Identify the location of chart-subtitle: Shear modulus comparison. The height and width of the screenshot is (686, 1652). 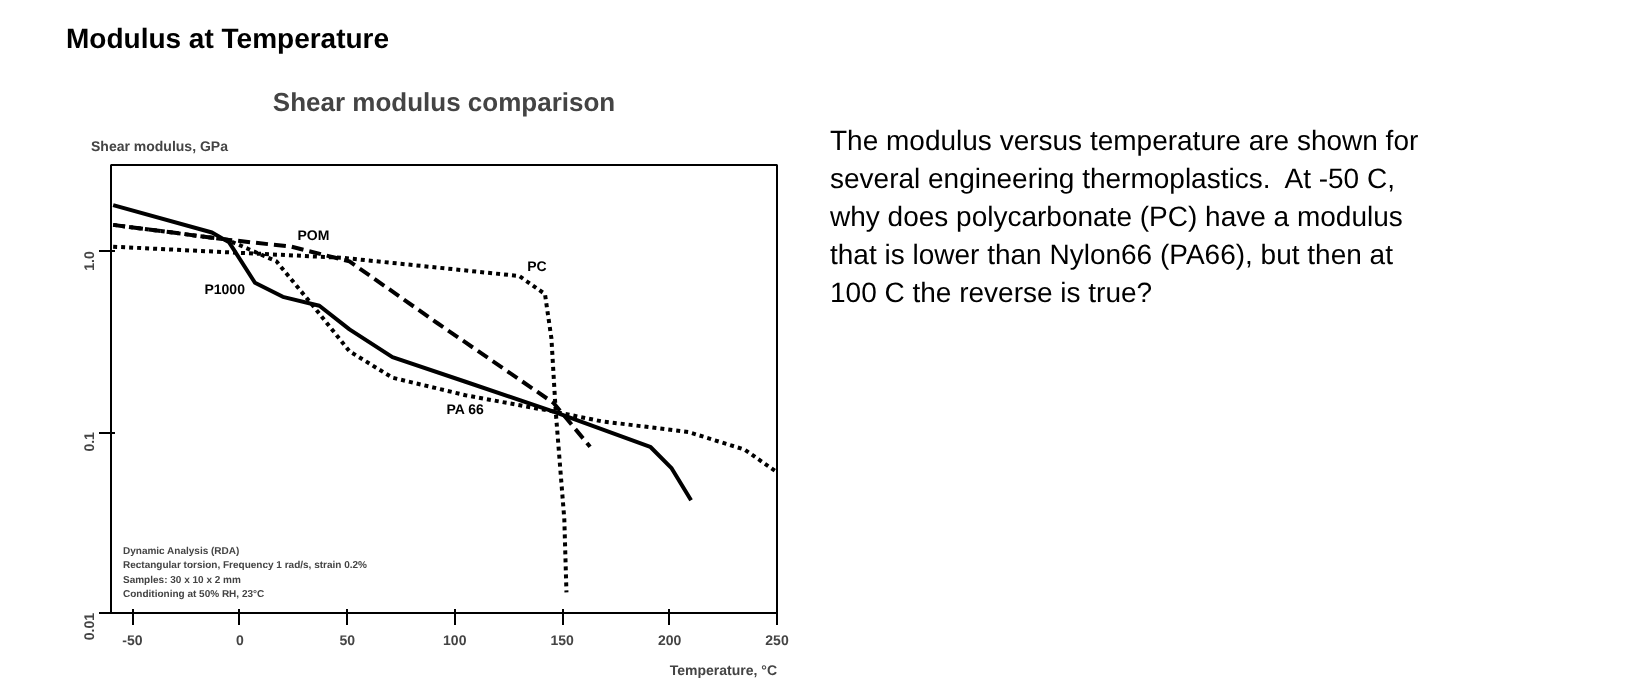
(444, 102).